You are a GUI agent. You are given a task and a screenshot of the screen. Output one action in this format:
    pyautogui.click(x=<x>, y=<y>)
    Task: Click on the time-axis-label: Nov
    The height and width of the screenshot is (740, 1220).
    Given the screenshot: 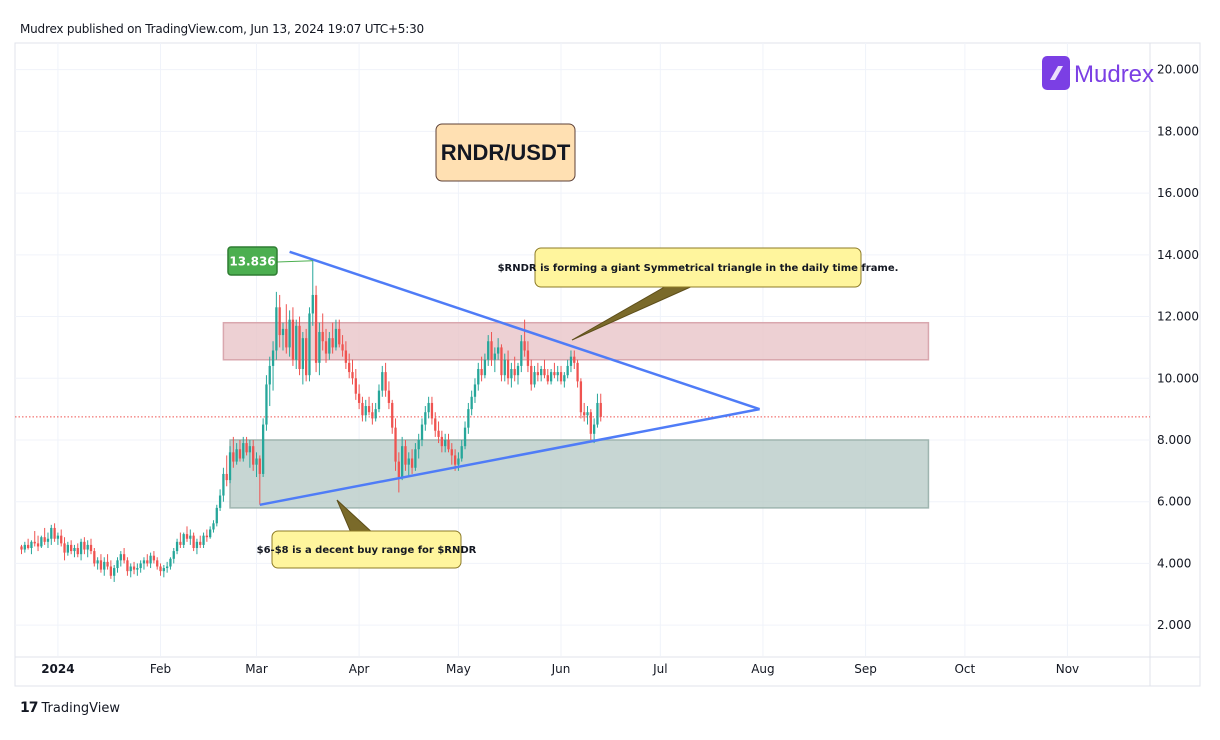 What is the action you would take?
    pyautogui.click(x=1067, y=669)
    